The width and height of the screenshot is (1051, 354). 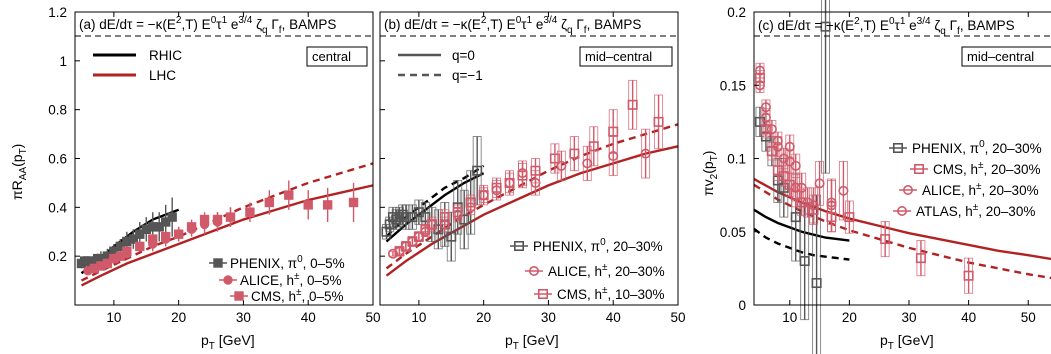 I want to click on y-axis-tickmarks-b, so click(x=382, y=158).